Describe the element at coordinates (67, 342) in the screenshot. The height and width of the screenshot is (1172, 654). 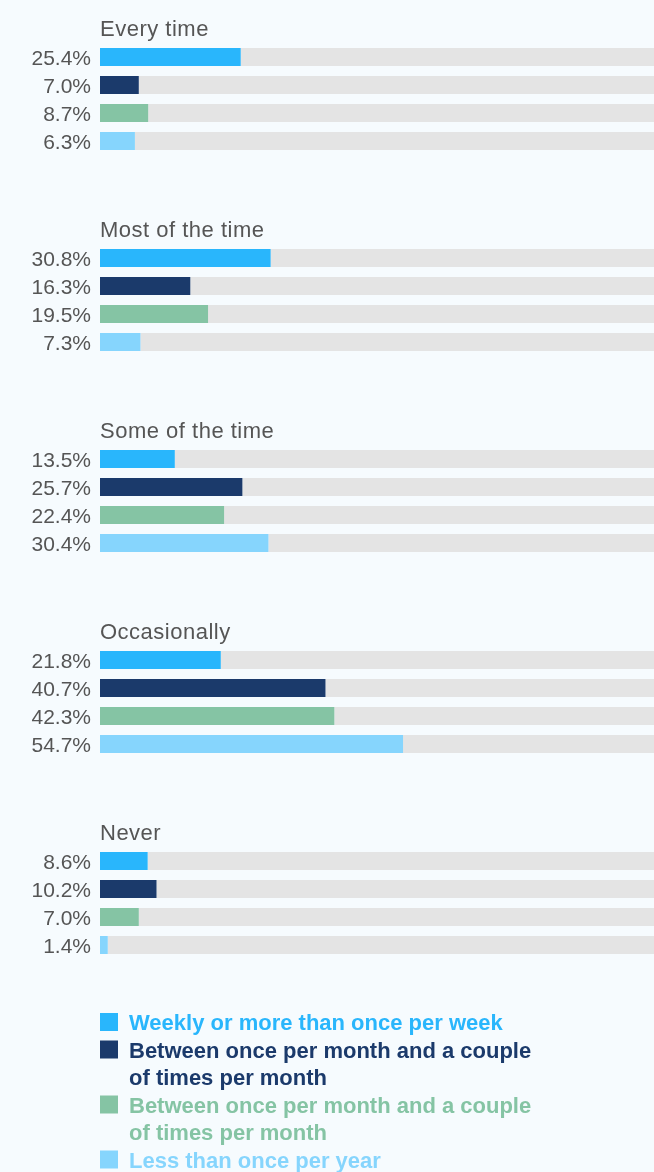
I see `data-label: 7.3%` at that location.